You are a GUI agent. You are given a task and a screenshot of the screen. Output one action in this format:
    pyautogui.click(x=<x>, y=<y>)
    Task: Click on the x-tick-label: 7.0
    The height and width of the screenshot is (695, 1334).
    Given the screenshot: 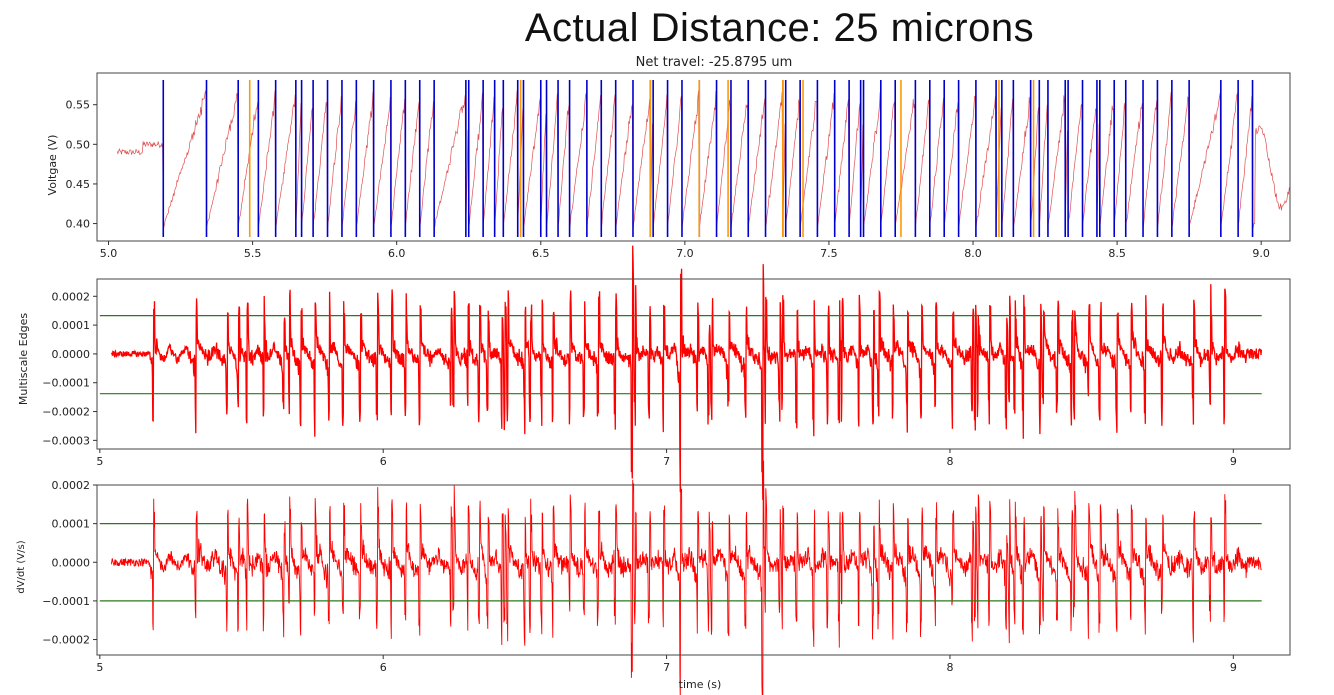 What is the action you would take?
    pyautogui.click(x=685, y=253)
    